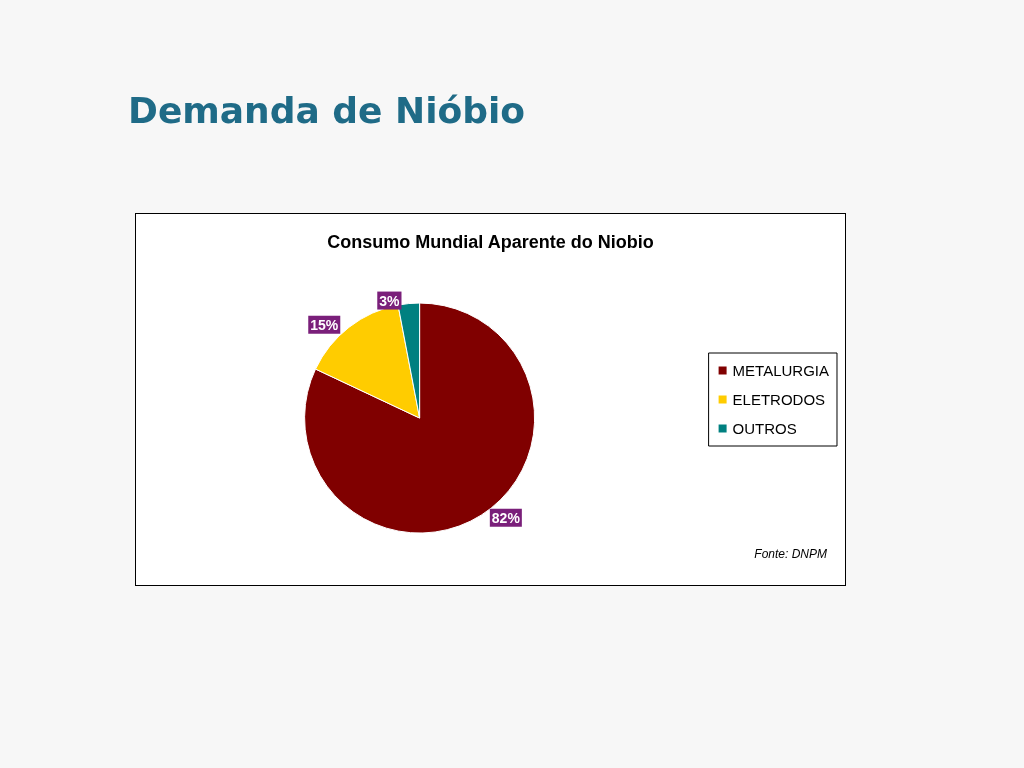  I want to click on chart-title: Demanda de Nióbio, so click(327, 110).